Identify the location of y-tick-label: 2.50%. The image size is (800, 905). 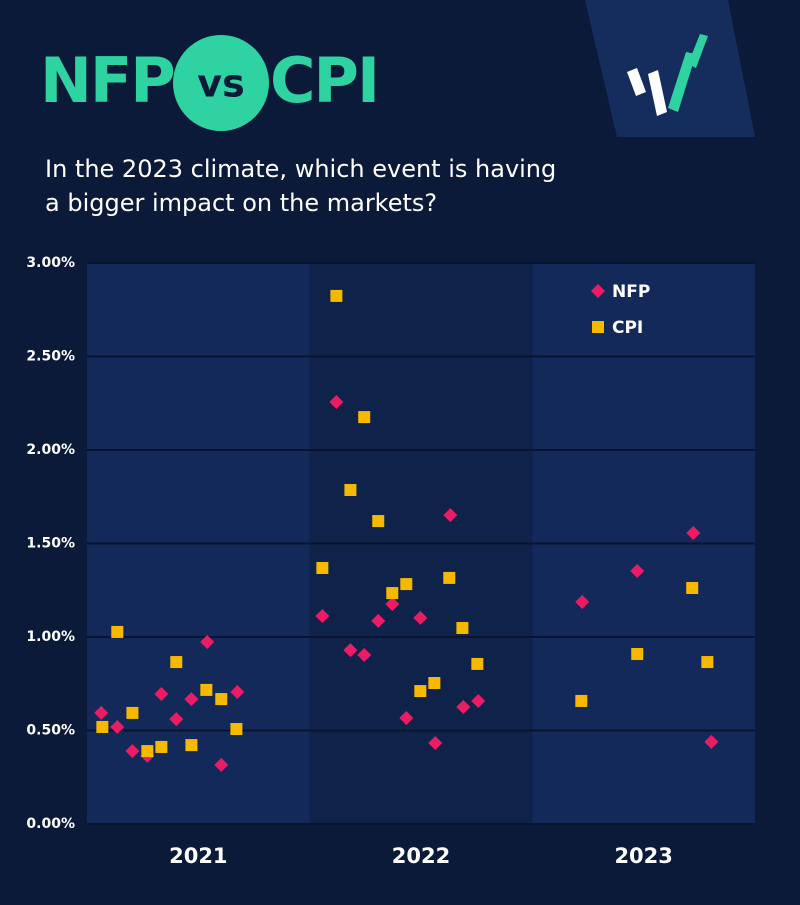
(50, 357).